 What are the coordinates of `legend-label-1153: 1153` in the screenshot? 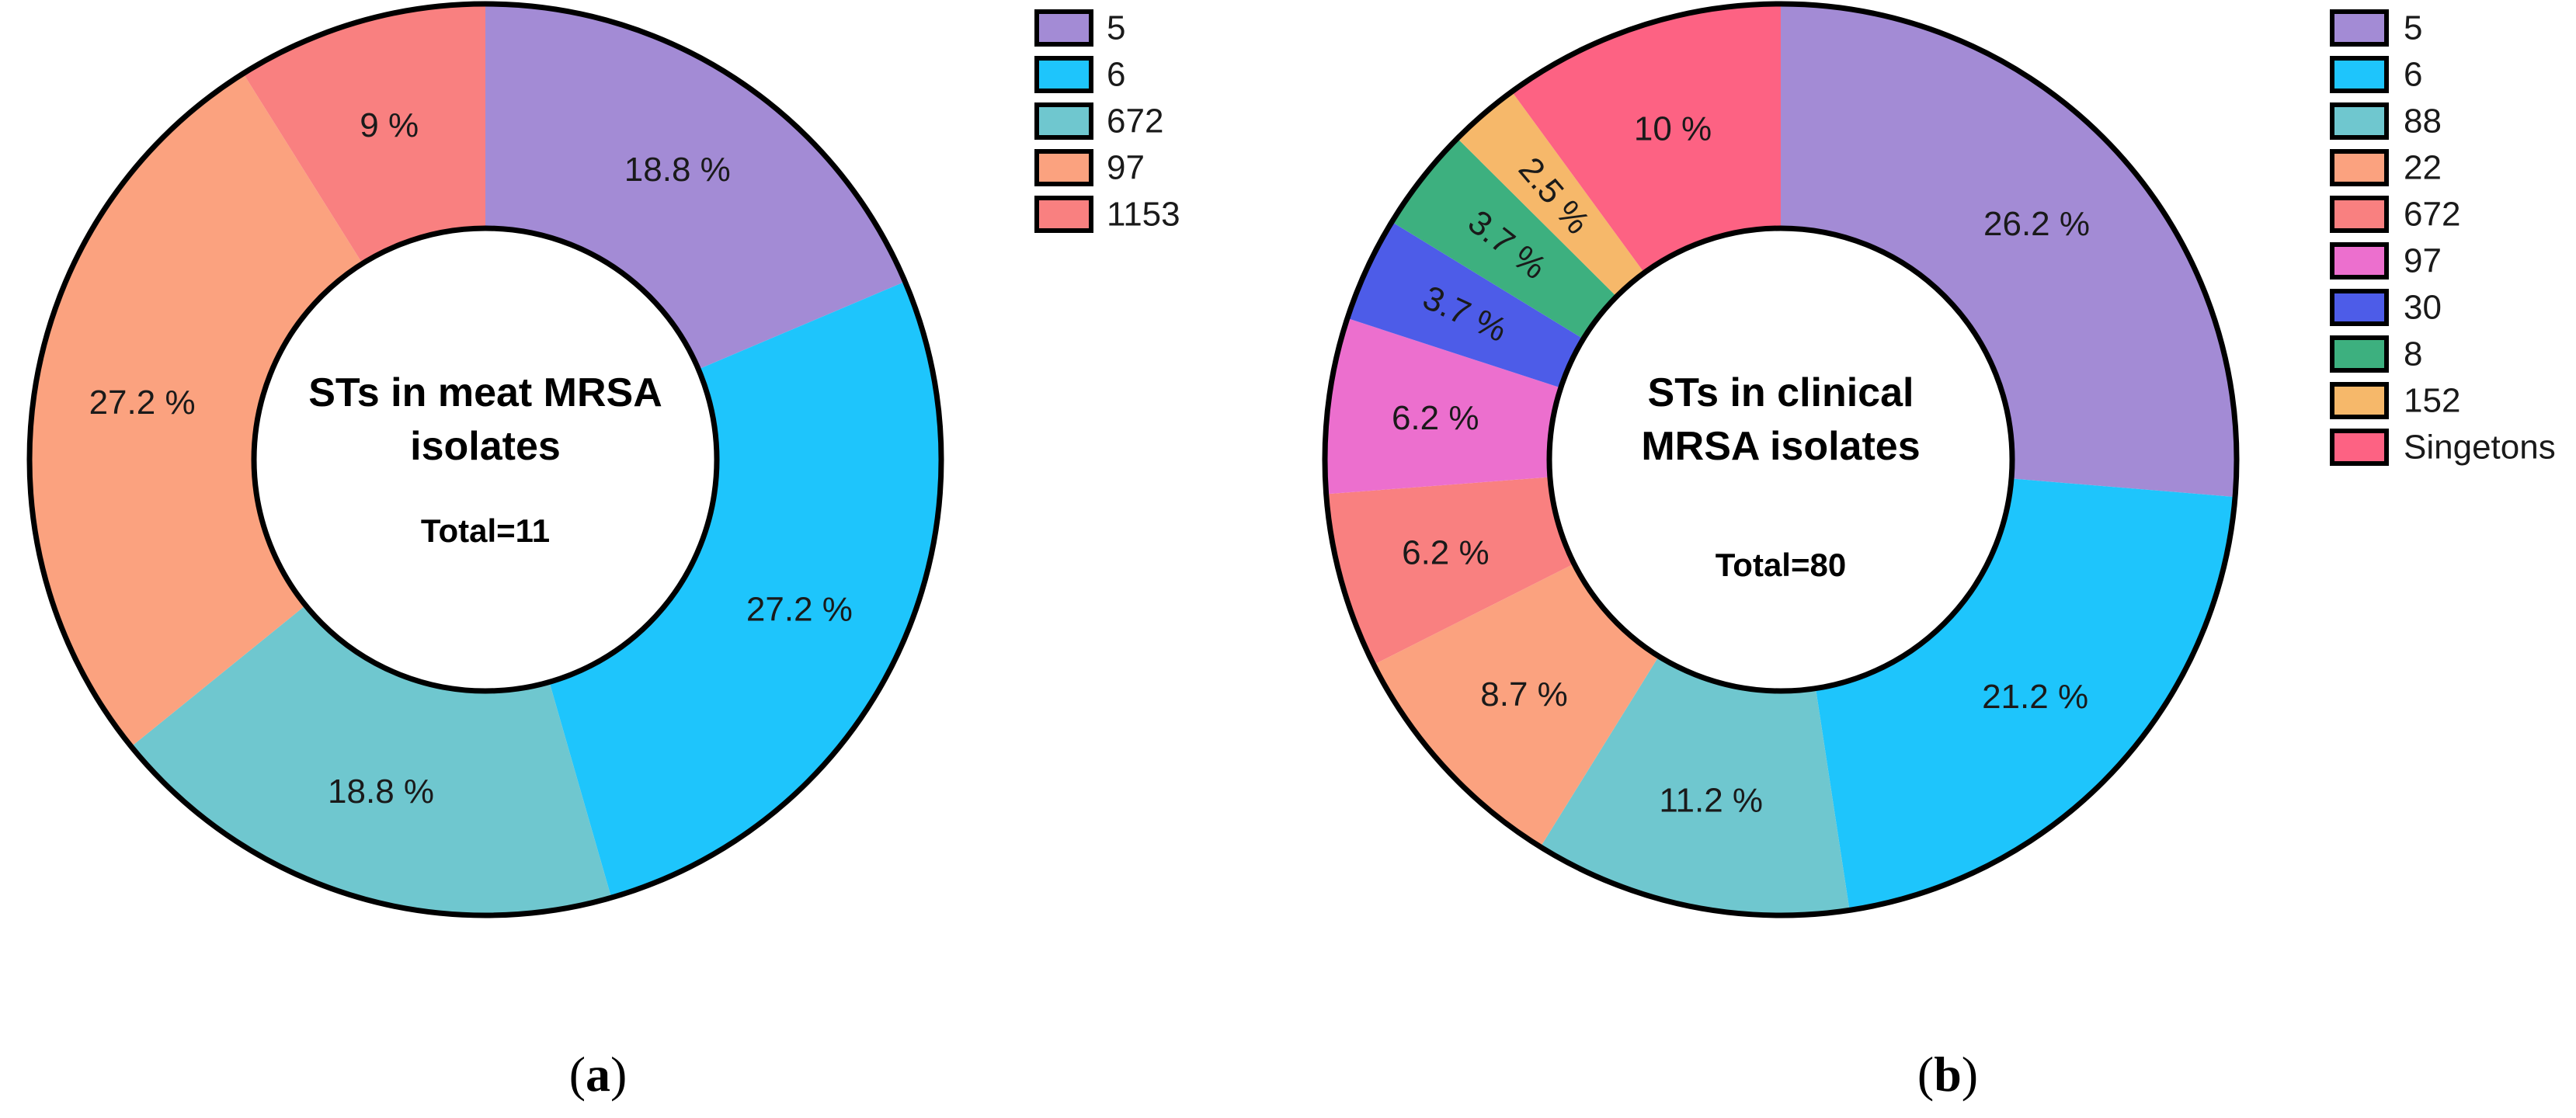 It's located at (1143, 215).